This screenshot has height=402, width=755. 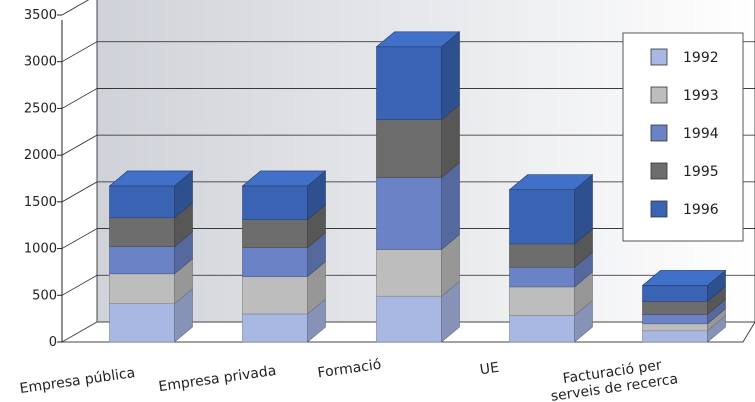 What do you see at coordinates (44, 295) in the screenshot?
I see `y-tick-label: 500` at bounding box center [44, 295].